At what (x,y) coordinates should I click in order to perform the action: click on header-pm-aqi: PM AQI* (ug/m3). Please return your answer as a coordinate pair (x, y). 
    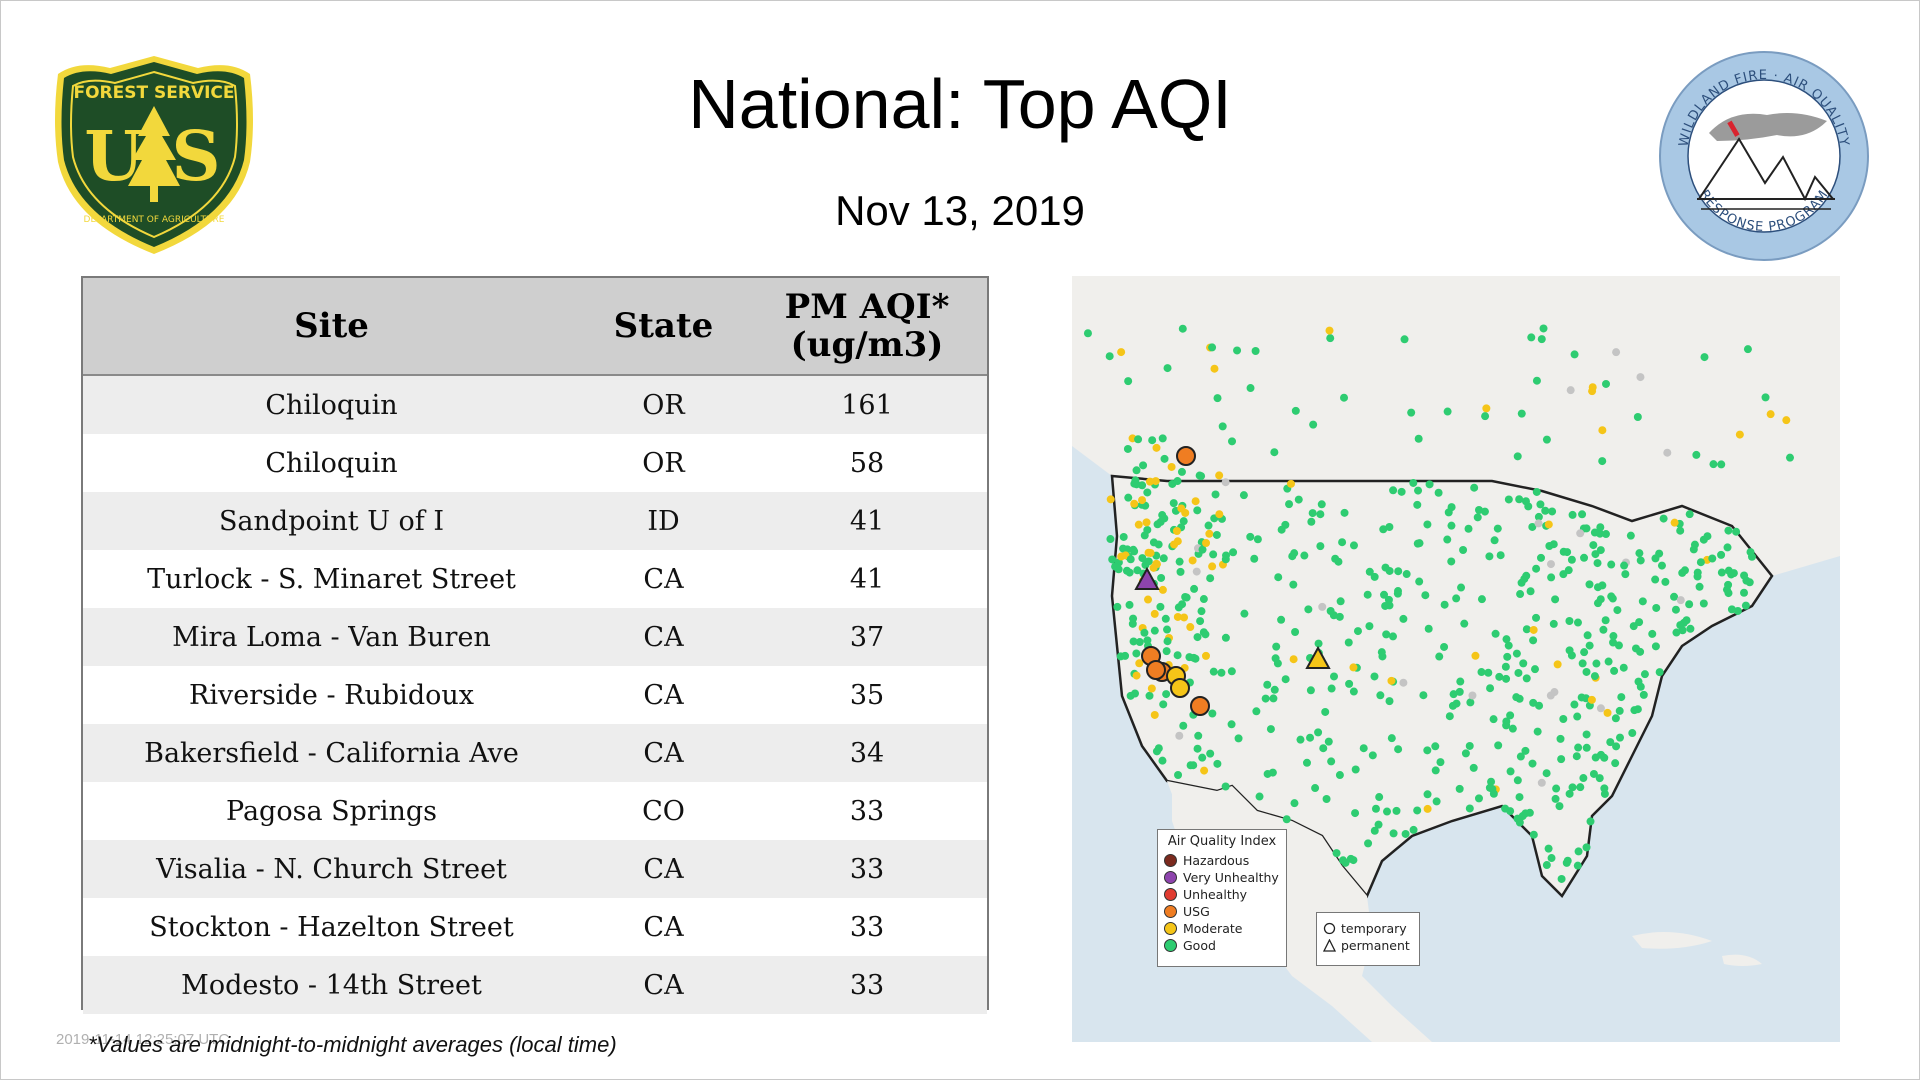
    Looking at the image, I should click on (867, 327).